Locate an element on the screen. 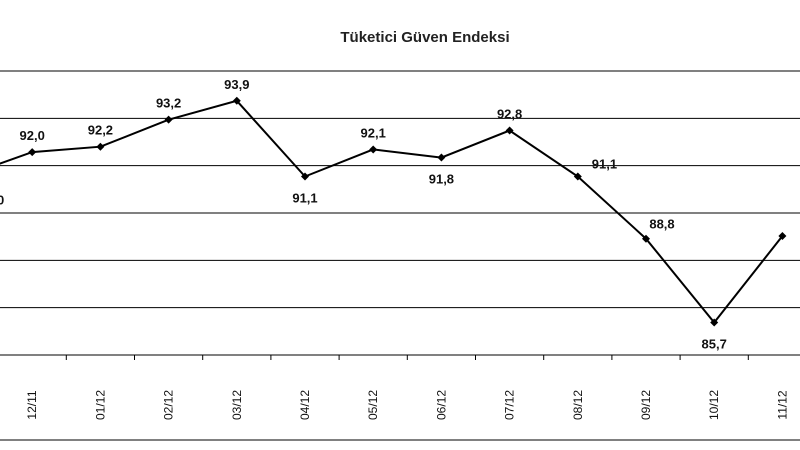 The width and height of the screenshot is (800, 450). x-tick-label: 01/12 is located at coordinates (100, 405).